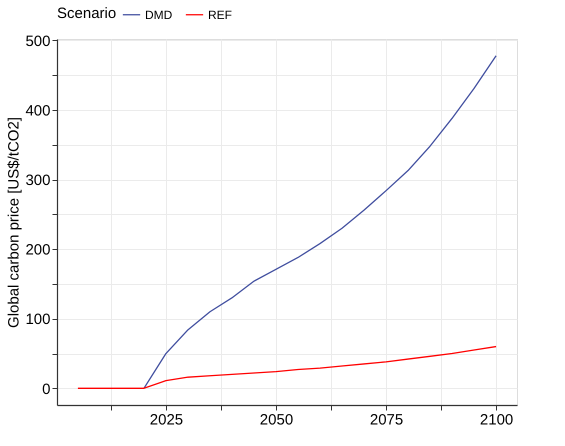 This screenshot has width=565, height=446. Describe the element at coordinates (13, 222) in the screenshot. I see `y-axis-title: Global carbon price [US$/tCO2]` at that location.